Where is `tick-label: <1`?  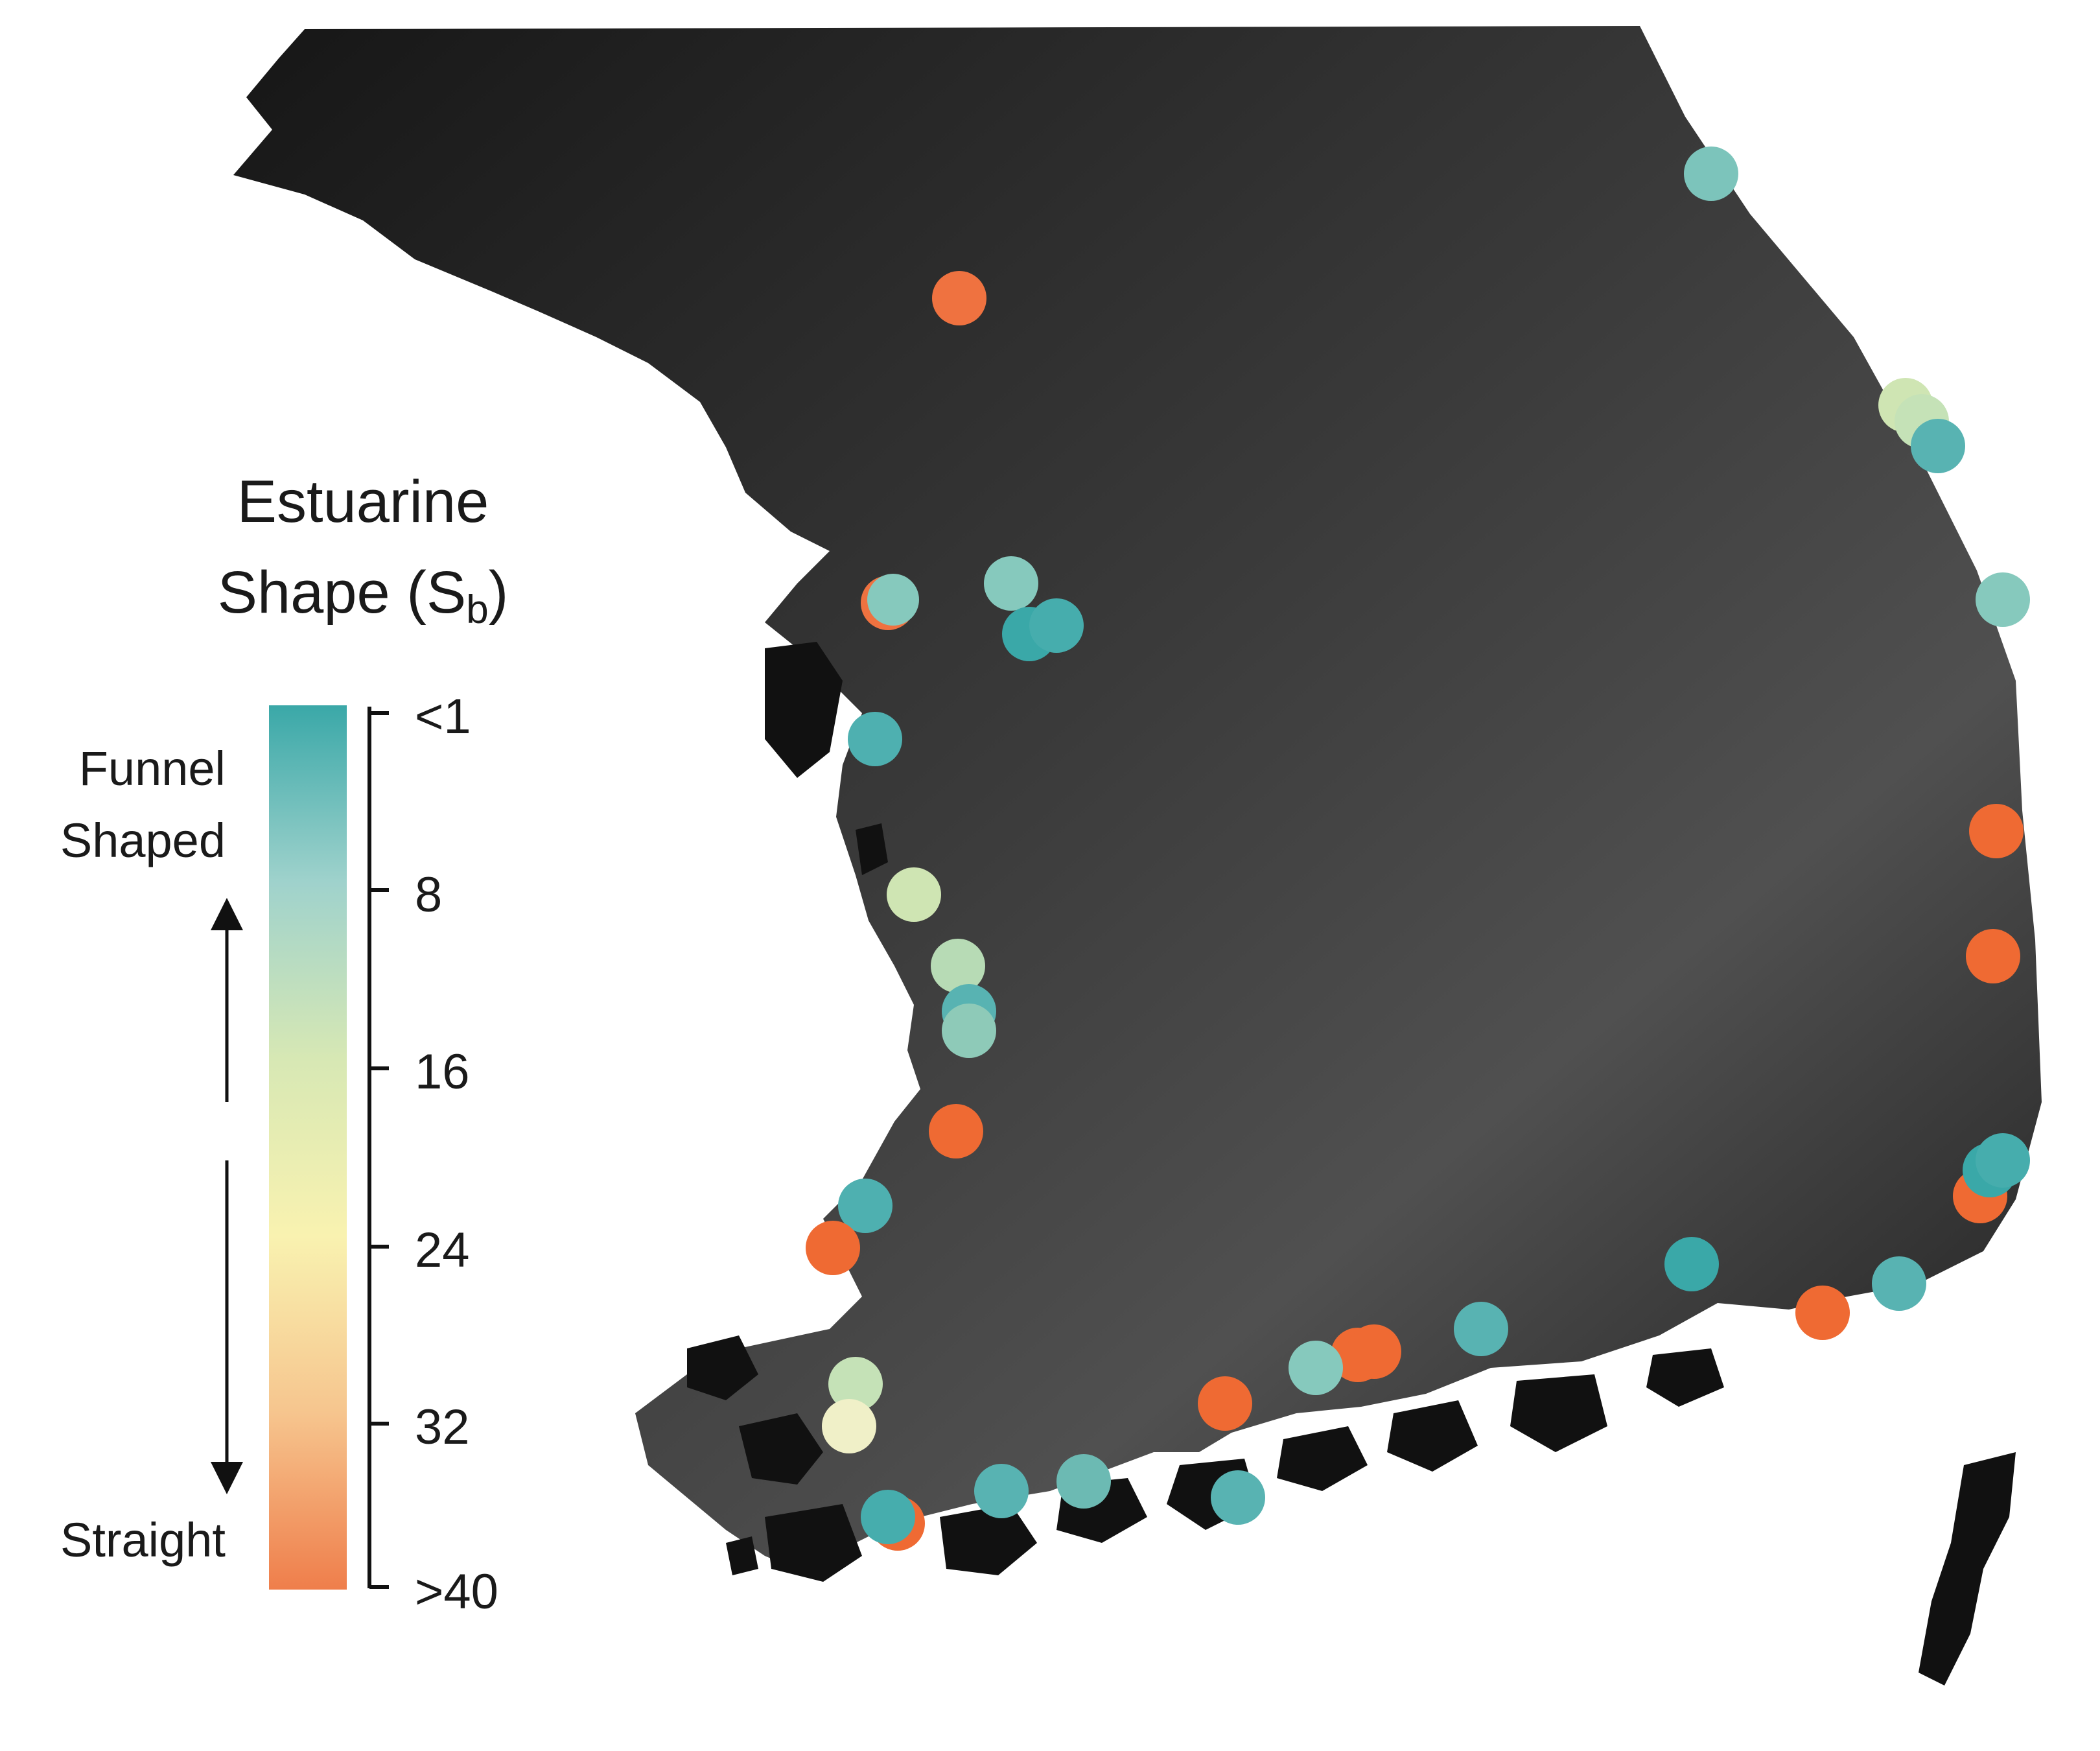 tick-label: <1 is located at coordinates (443, 716).